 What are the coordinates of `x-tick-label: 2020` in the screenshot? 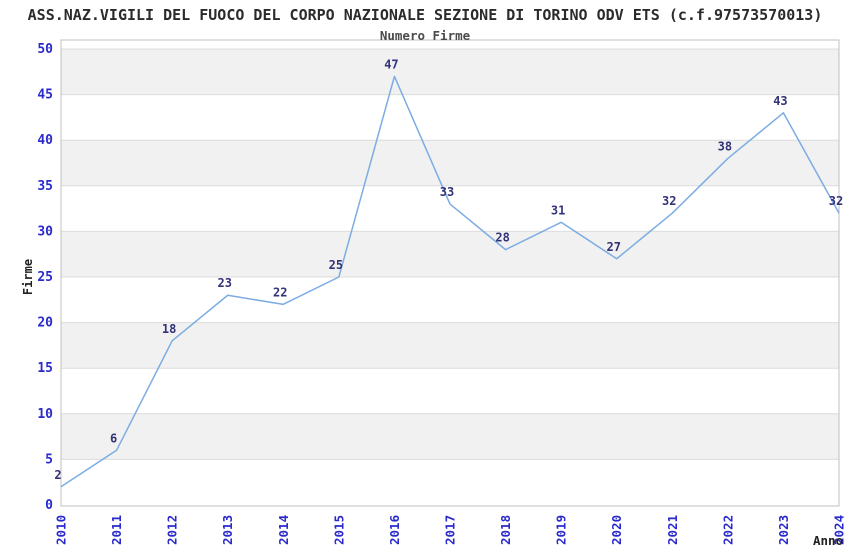 It's located at (616, 530).